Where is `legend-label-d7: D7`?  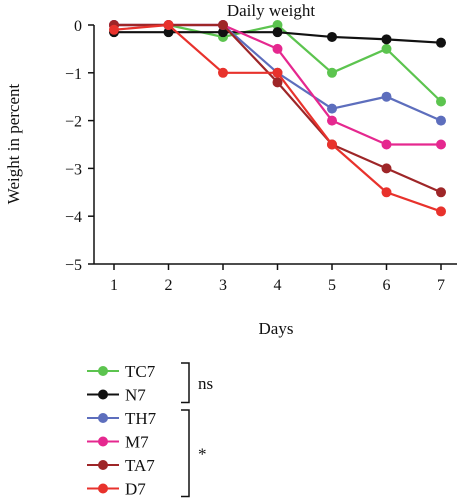
legend-label-d7: D7 is located at coordinates (135, 489).